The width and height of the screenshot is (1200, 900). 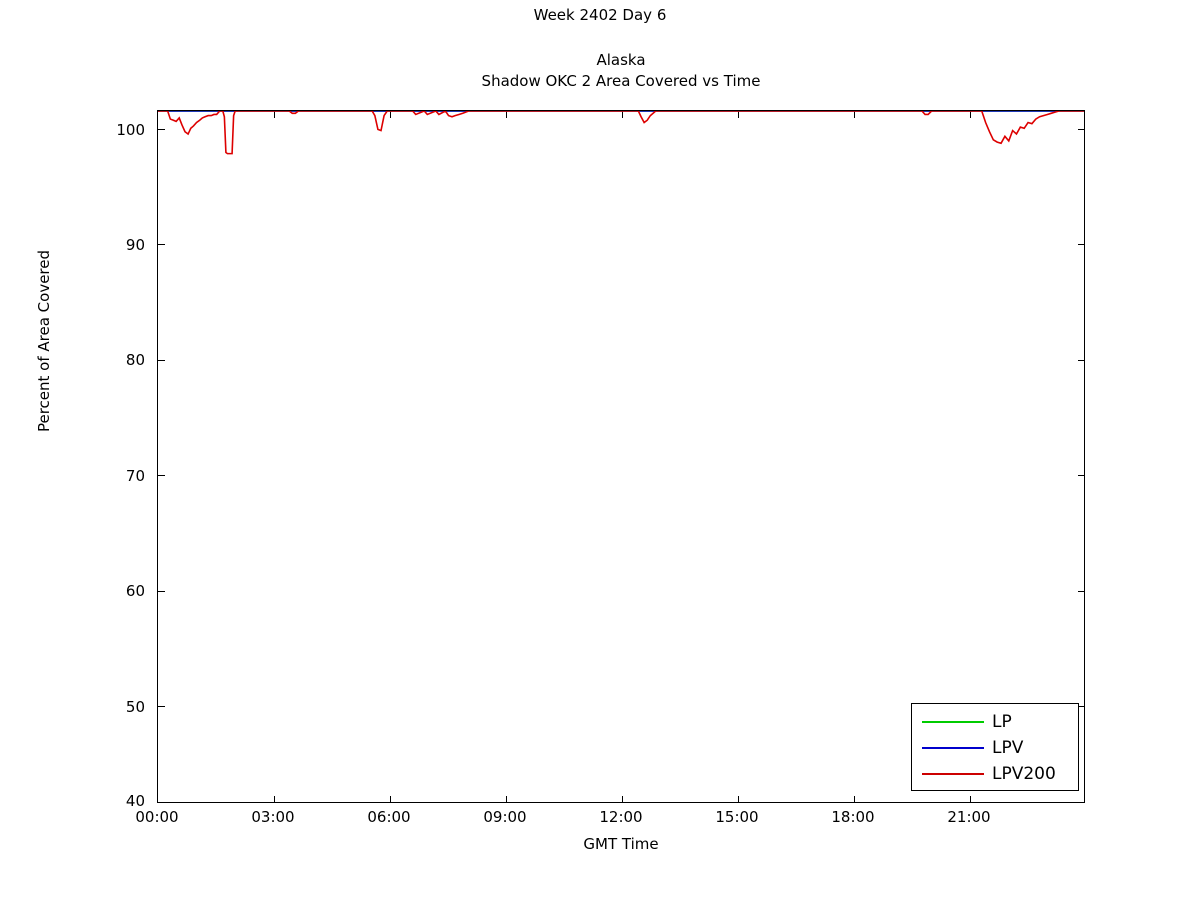 What do you see at coordinates (1081, 475) in the screenshot?
I see `ytick-mark-70-right` at bounding box center [1081, 475].